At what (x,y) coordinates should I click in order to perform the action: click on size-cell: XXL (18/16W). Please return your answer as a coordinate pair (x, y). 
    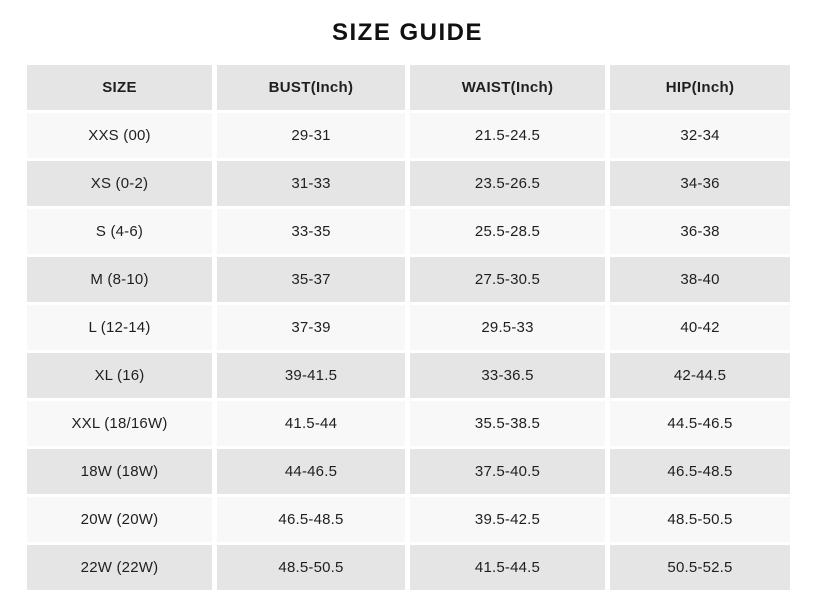
    Looking at the image, I should click on (119, 423).